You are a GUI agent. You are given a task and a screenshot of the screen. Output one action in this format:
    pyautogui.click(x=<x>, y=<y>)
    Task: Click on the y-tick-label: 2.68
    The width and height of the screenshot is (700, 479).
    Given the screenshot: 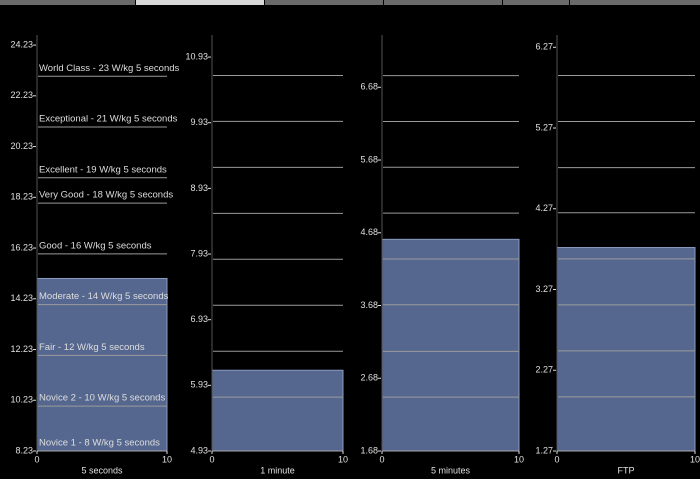 What is the action you would take?
    pyautogui.click(x=369, y=378)
    